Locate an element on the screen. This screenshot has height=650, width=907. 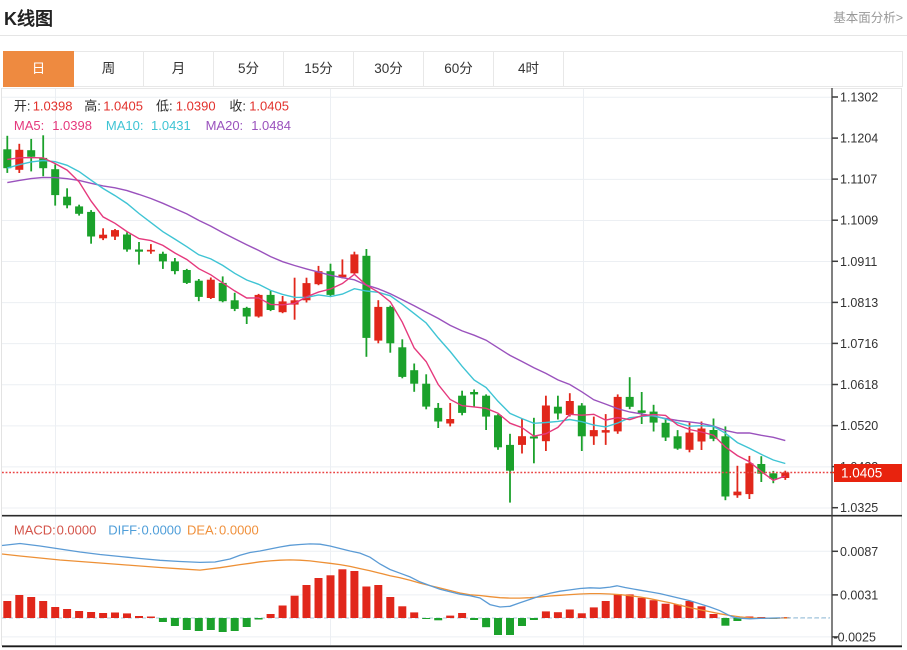
svg-text: 1.1009 is located at coordinates (859, 221).